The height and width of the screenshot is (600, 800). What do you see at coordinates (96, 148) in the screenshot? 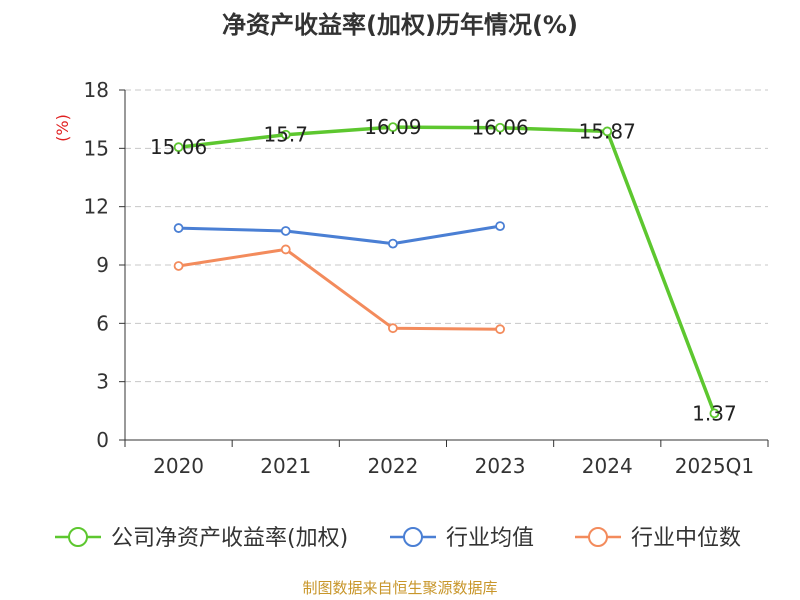
I see `y-tick-label: 15` at bounding box center [96, 148].